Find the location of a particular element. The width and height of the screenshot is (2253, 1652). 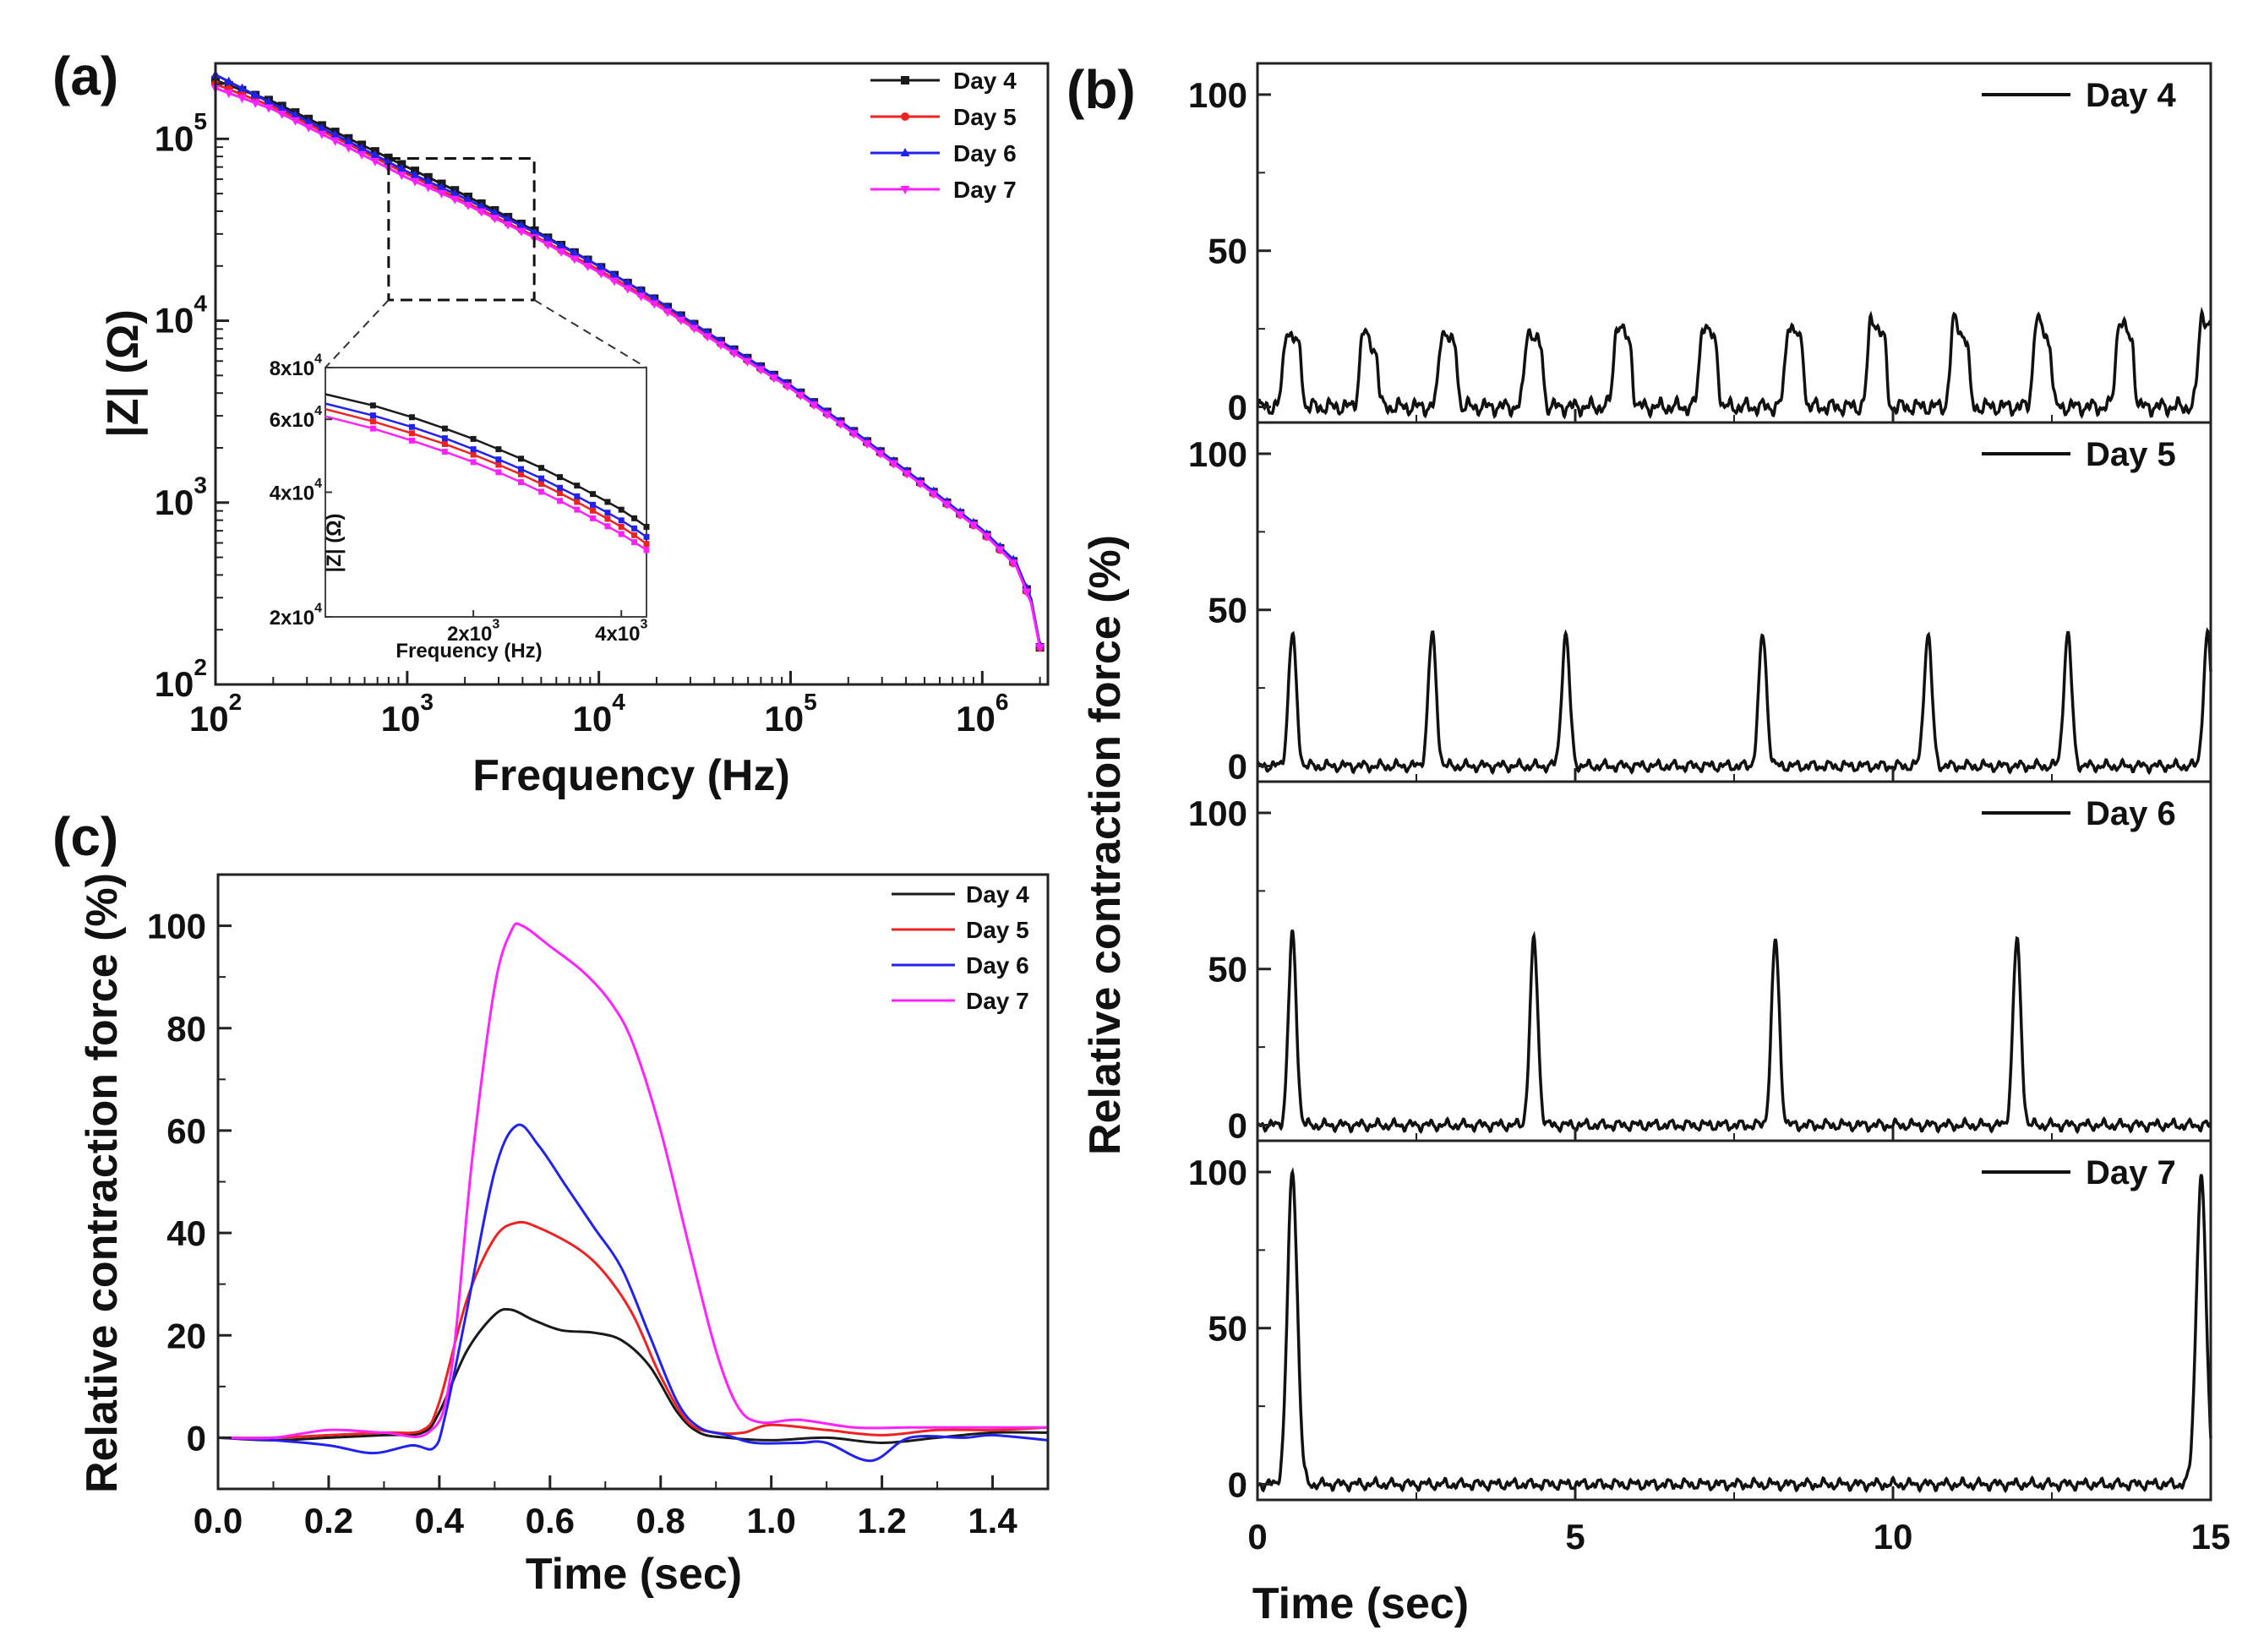

x-axis-label-b: Time (sec) is located at coordinates (1360, 1603).